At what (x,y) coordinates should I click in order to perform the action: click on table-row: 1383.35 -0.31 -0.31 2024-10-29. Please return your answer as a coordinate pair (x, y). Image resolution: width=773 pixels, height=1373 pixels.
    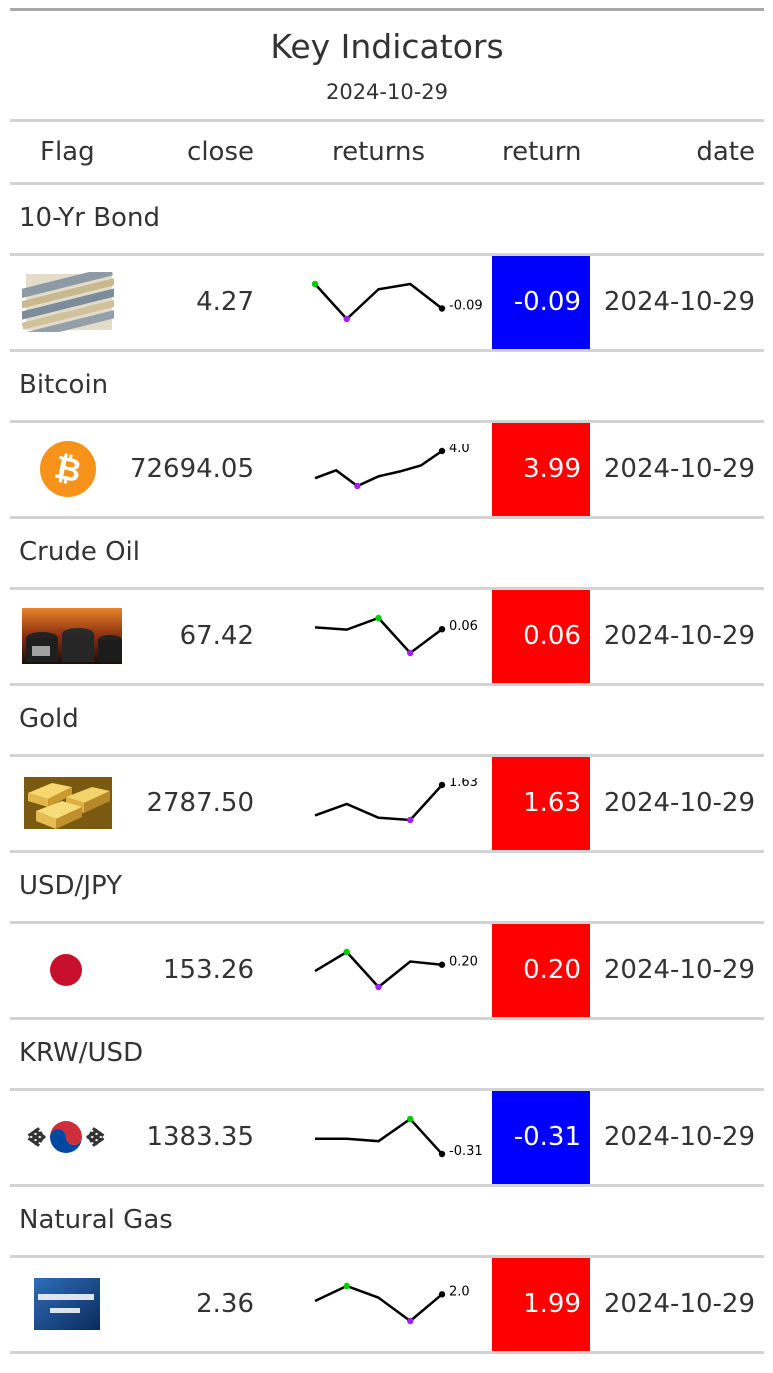
    Looking at the image, I should click on (387, 1137).